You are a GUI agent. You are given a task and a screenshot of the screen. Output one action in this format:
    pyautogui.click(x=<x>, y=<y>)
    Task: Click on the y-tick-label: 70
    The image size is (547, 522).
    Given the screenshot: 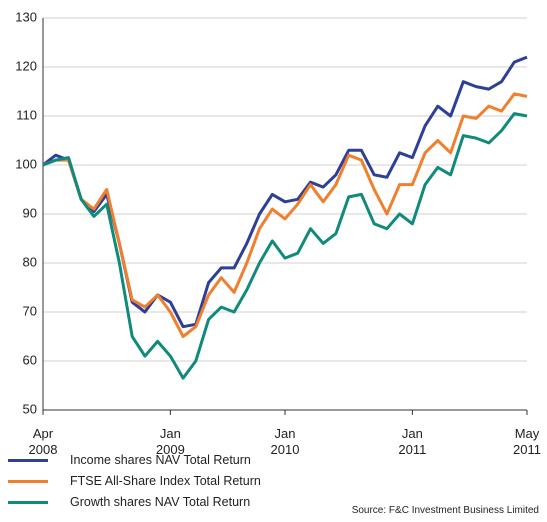 What is the action you would take?
    pyautogui.click(x=30, y=310)
    